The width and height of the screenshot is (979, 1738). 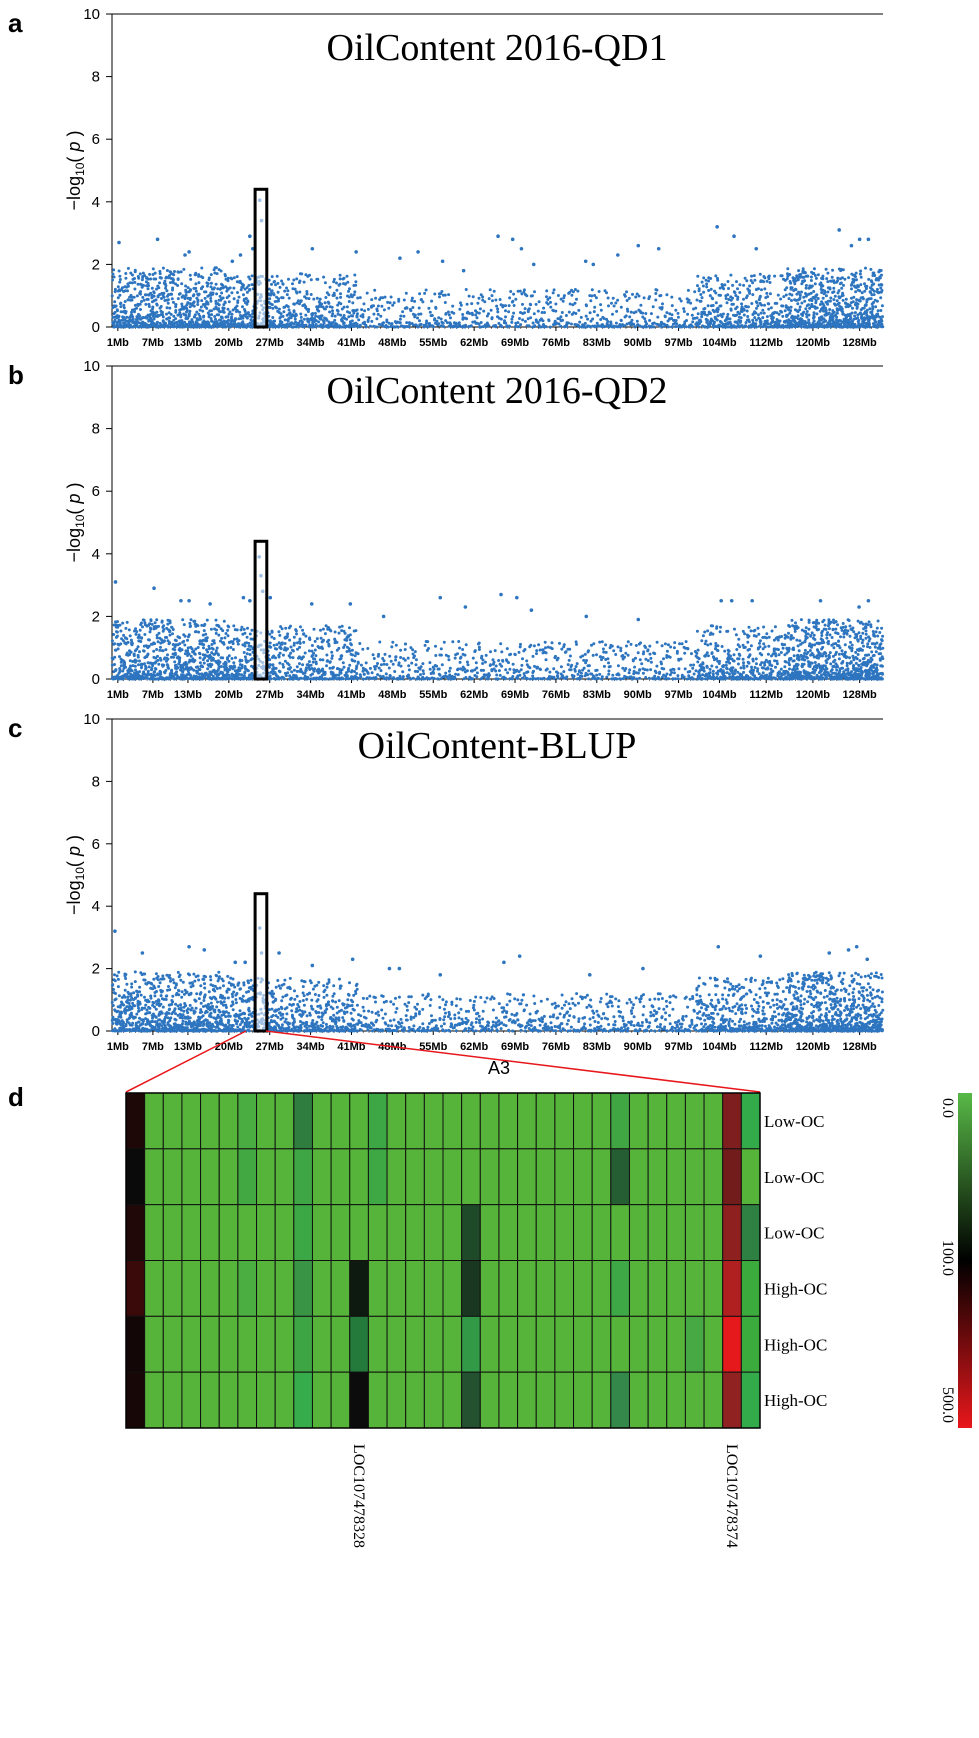 I want to click on y-tick-label: 2, so click(x=96, y=264).